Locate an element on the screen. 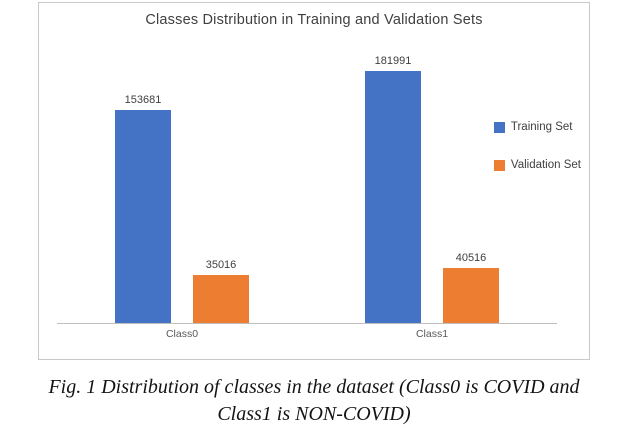  category-label: Class0 is located at coordinates (182, 334).